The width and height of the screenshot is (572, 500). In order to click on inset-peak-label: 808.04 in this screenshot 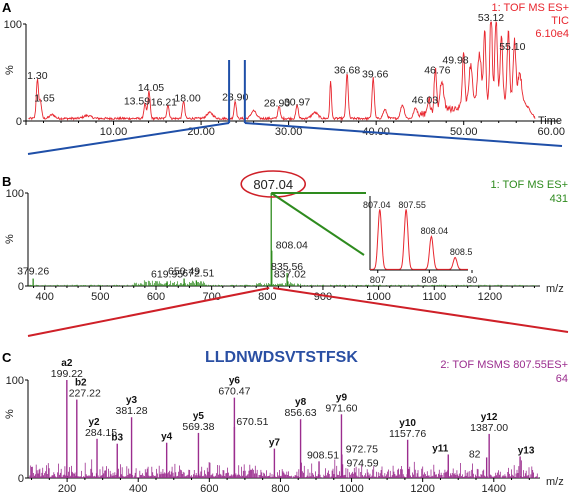, I will do `click(435, 231)`.